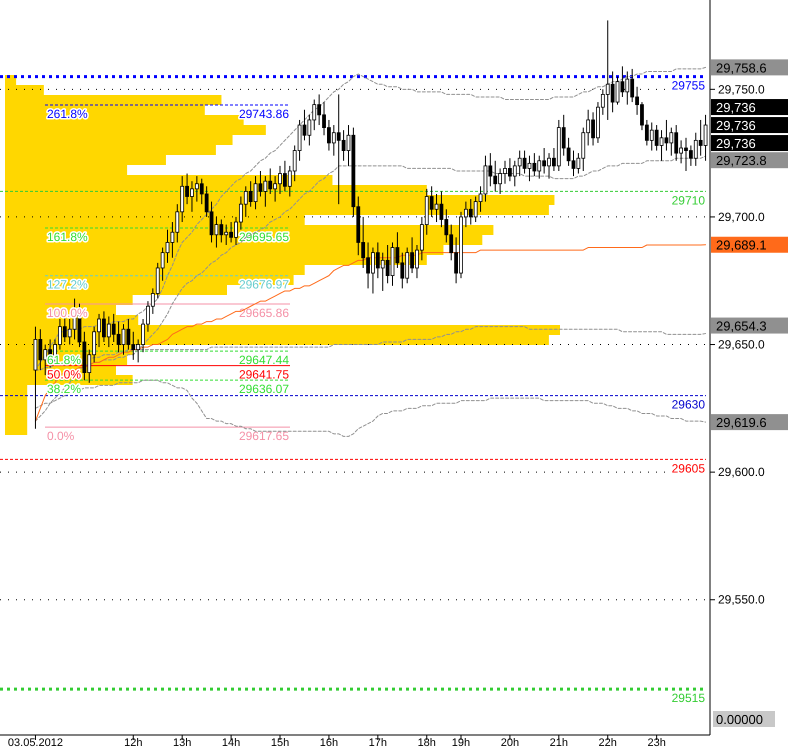 This screenshot has height=747, width=800. What do you see at coordinates (656, 742) in the screenshot?
I see `x-tick-label: 23h` at bounding box center [656, 742].